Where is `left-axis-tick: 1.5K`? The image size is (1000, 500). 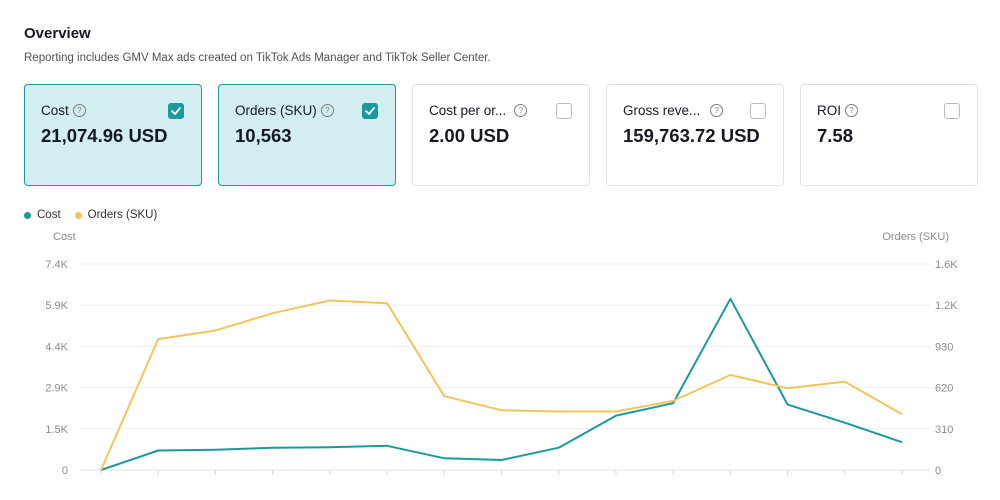
left-axis-tick: 1.5K is located at coordinates (56, 430).